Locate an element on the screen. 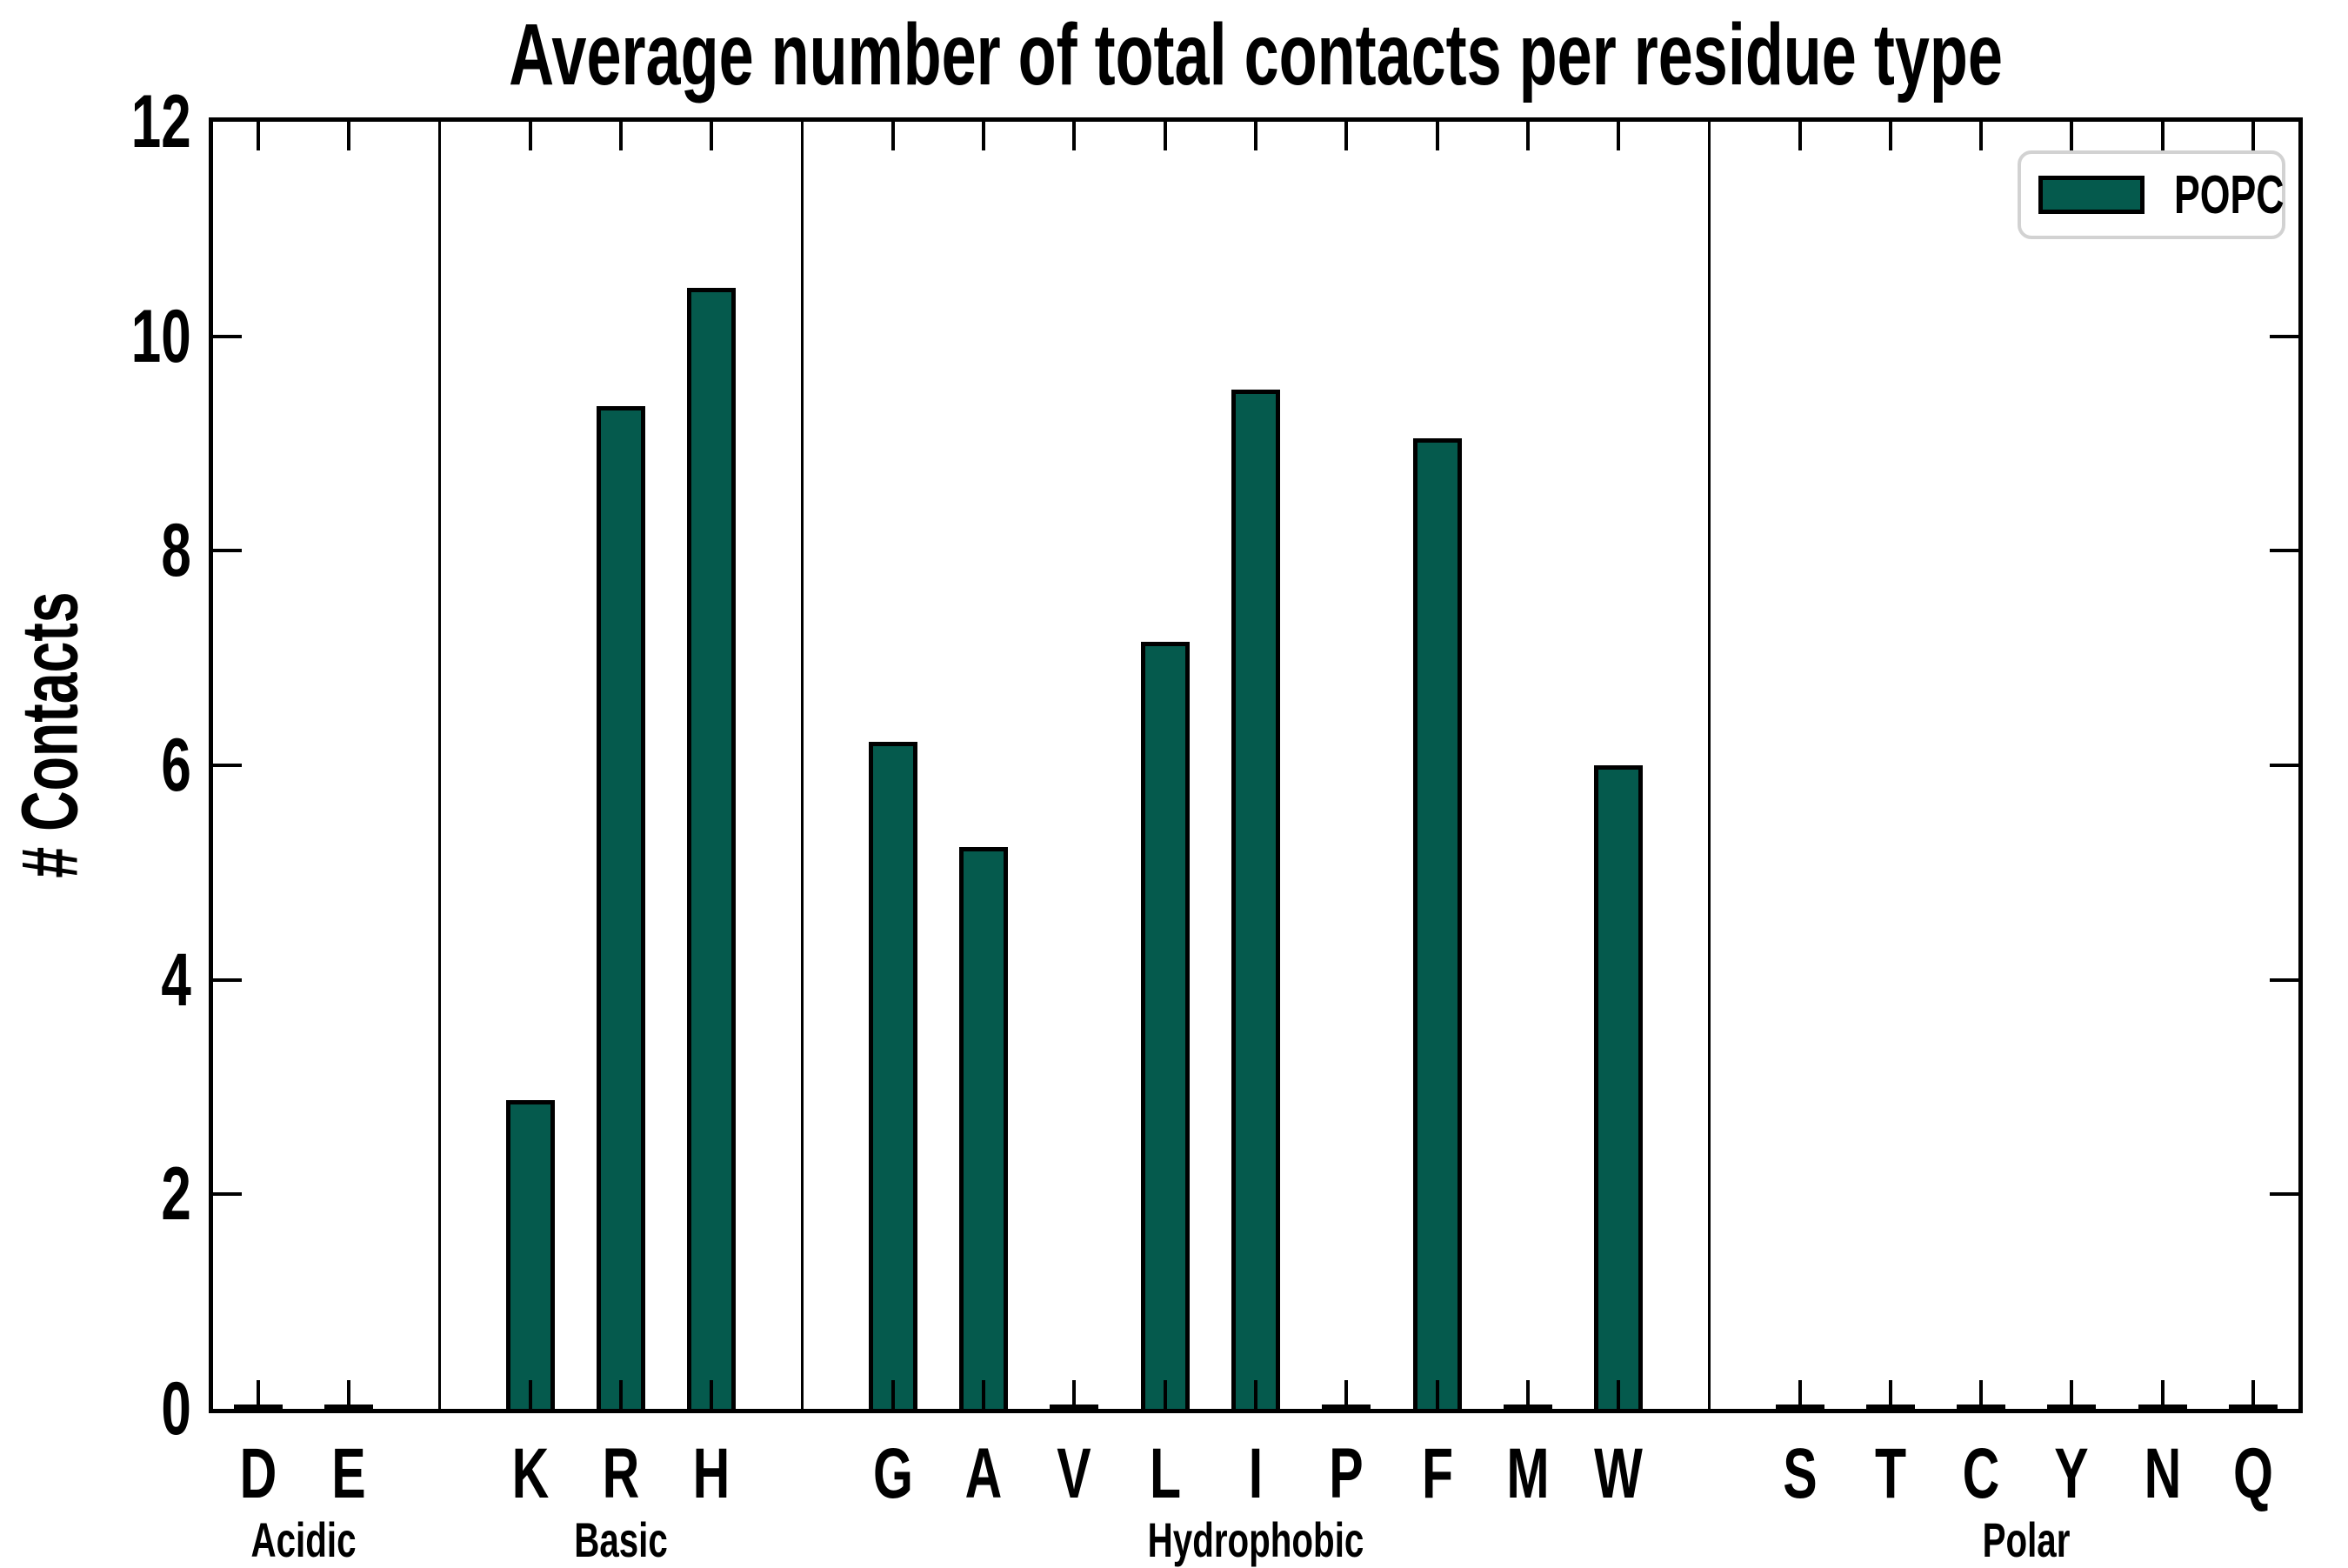 The height and width of the screenshot is (1568, 2348). ytick-label-text-4: 4 is located at coordinates (176, 979).